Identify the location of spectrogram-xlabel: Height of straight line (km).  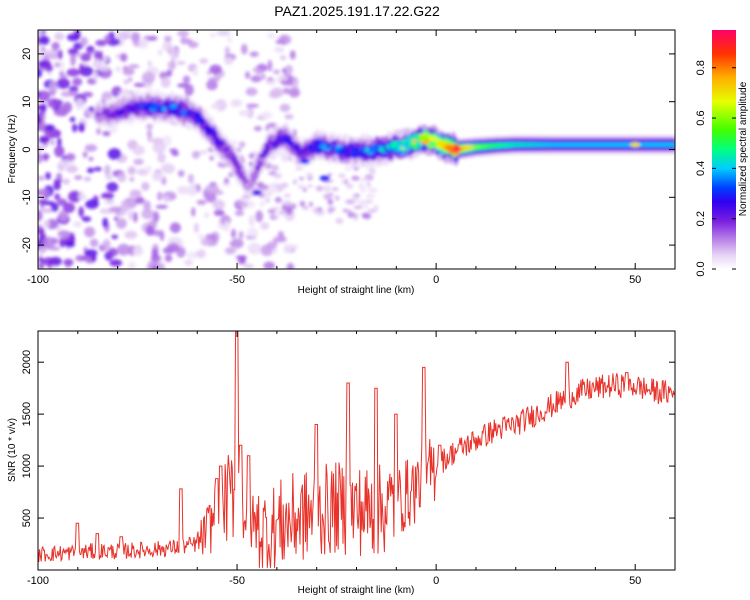
(356, 290).